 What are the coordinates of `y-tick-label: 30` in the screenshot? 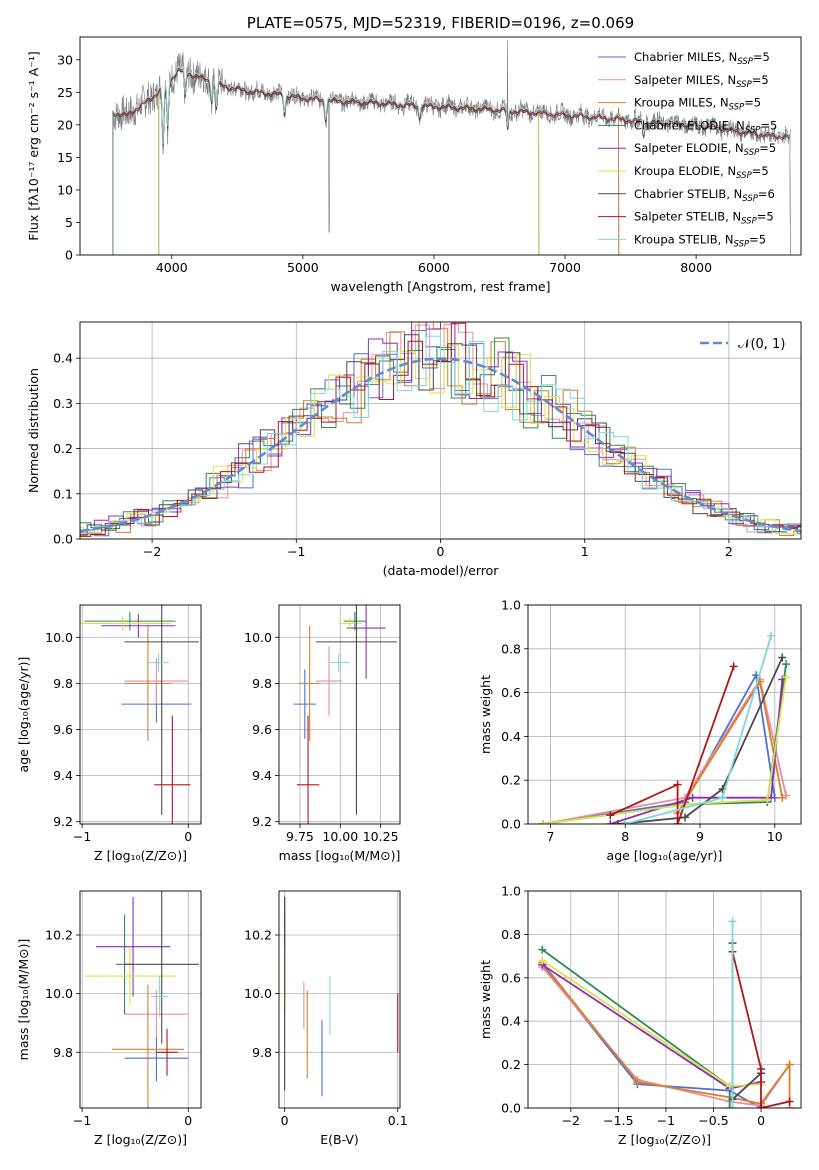 It's located at (65, 59).